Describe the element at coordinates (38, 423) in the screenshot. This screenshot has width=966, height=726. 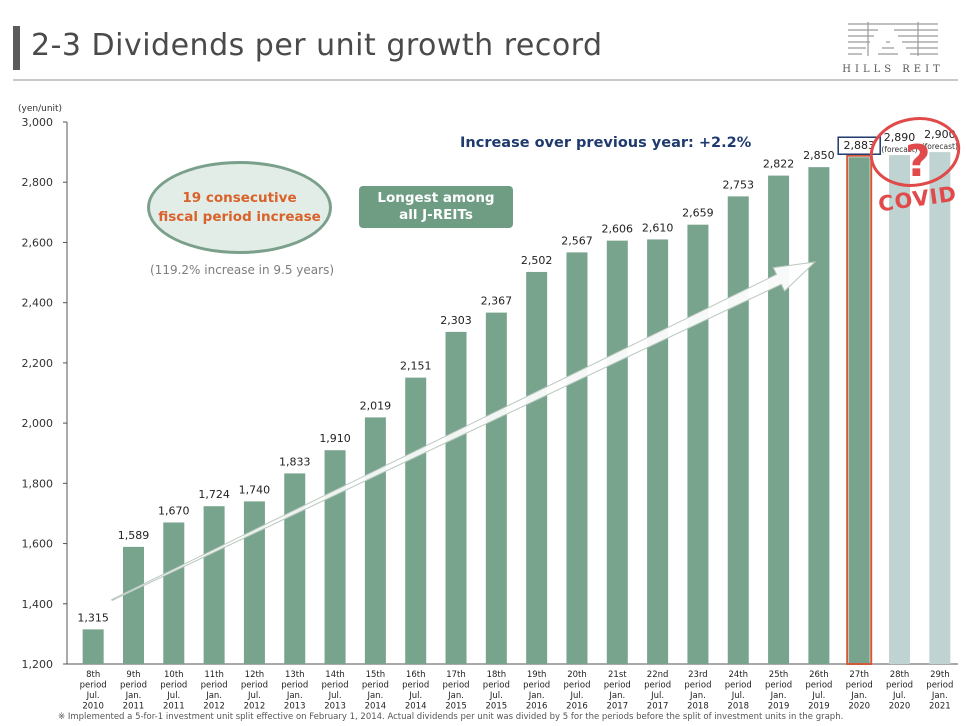
I see `y-tick-label: 2,000` at that location.